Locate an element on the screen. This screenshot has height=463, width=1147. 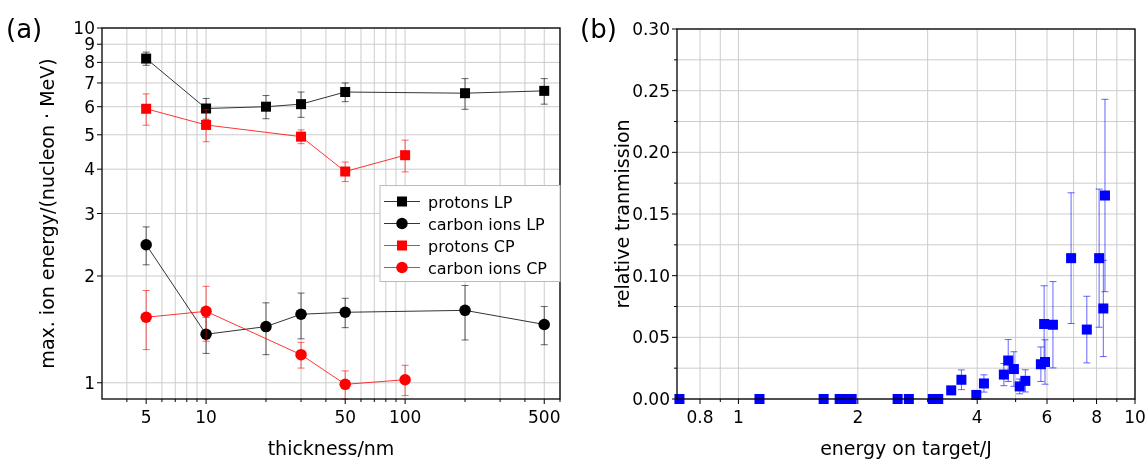
x-tick-label: 4 is located at coordinates (977, 417).